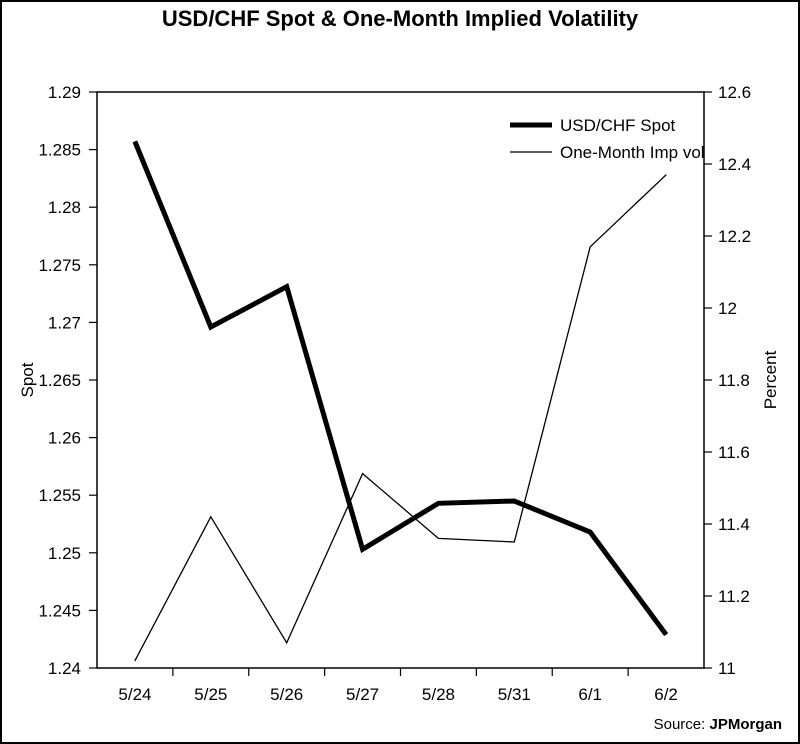 Image resolution: width=800 pixels, height=744 pixels. What do you see at coordinates (679, 724) in the screenshot?
I see `source-label: Source:` at bounding box center [679, 724].